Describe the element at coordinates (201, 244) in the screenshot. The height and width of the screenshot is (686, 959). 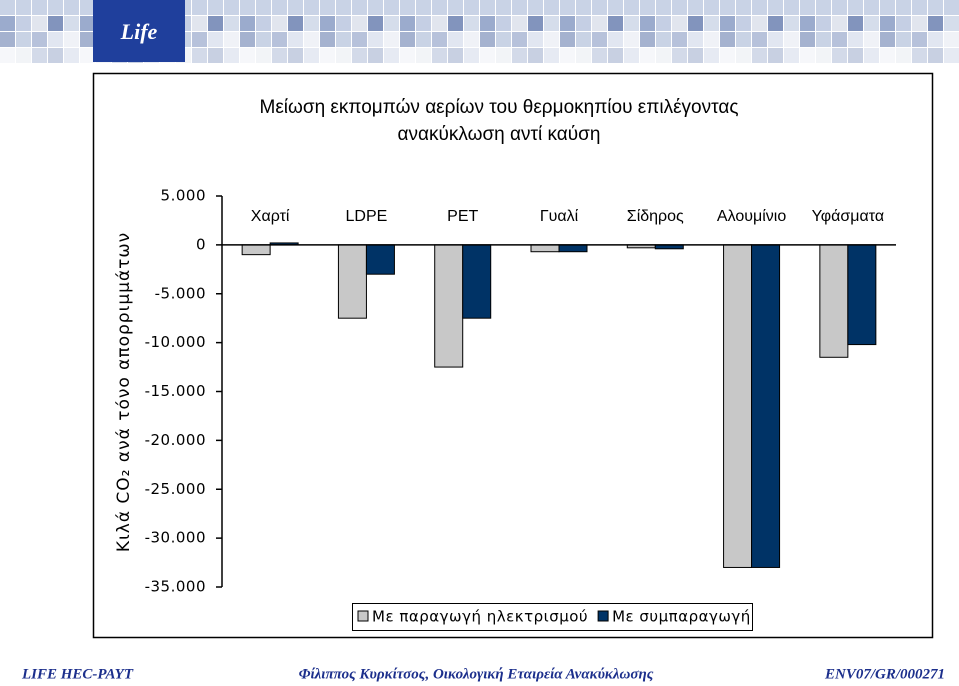
I see `y-tick-label: 0` at that location.